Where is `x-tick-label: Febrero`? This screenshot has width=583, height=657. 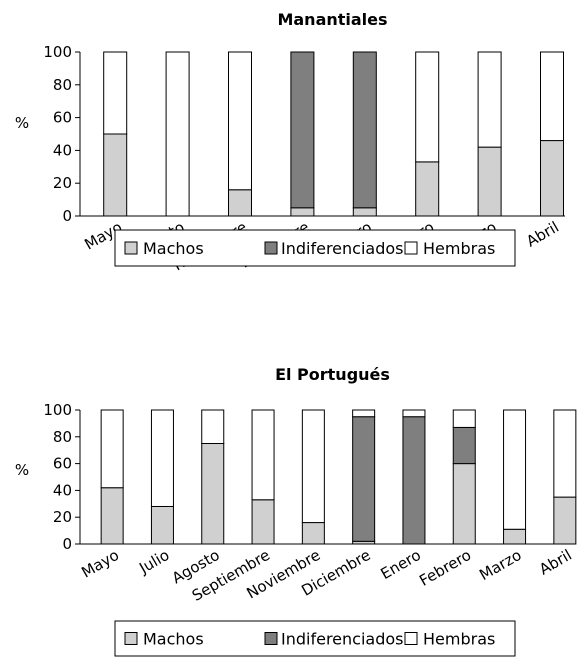 x-tick-label: Febrero is located at coordinates (445, 568).